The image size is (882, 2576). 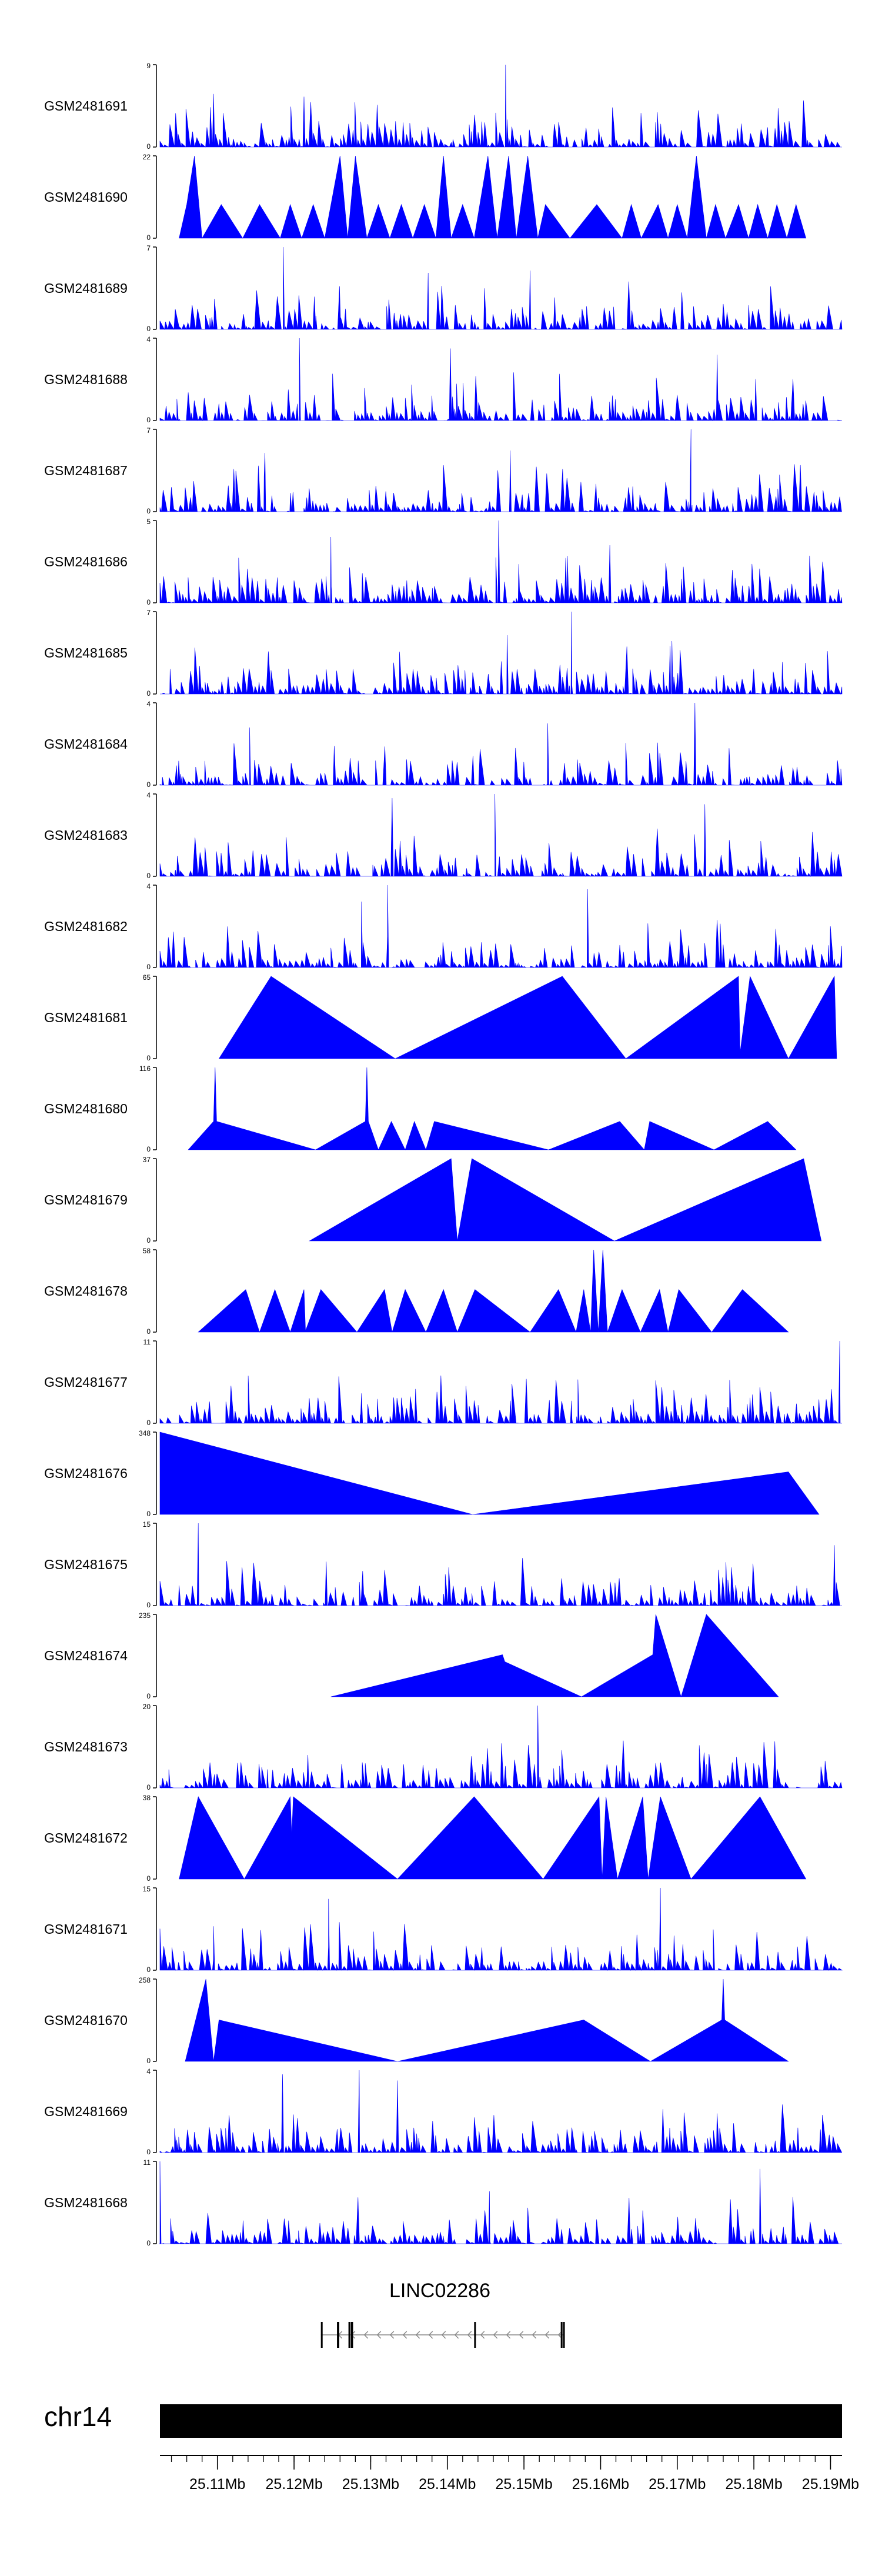 What do you see at coordinates (147, 2162) in the screenshot?
I see `y-max-label: 11` at bounding box center [147, 2162].